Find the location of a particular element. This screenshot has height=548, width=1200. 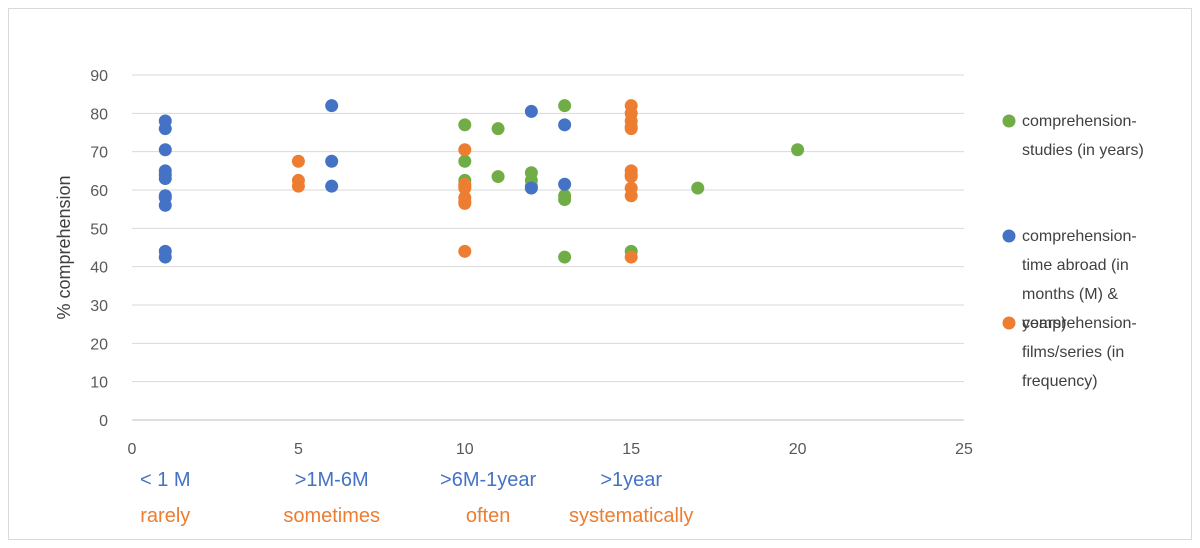

category-label-frequency: often is located at coordinates (488, 516).